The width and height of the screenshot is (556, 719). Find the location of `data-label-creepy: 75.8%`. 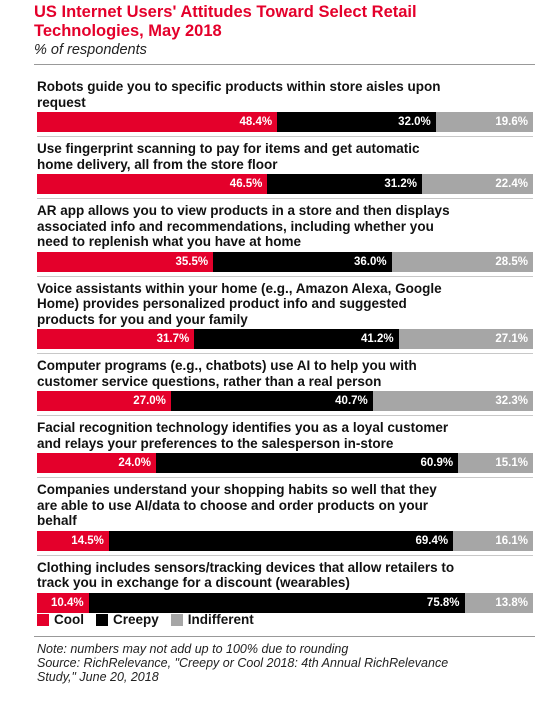

data-label-creepy: 75.8% is located at coordinates (443, 602).